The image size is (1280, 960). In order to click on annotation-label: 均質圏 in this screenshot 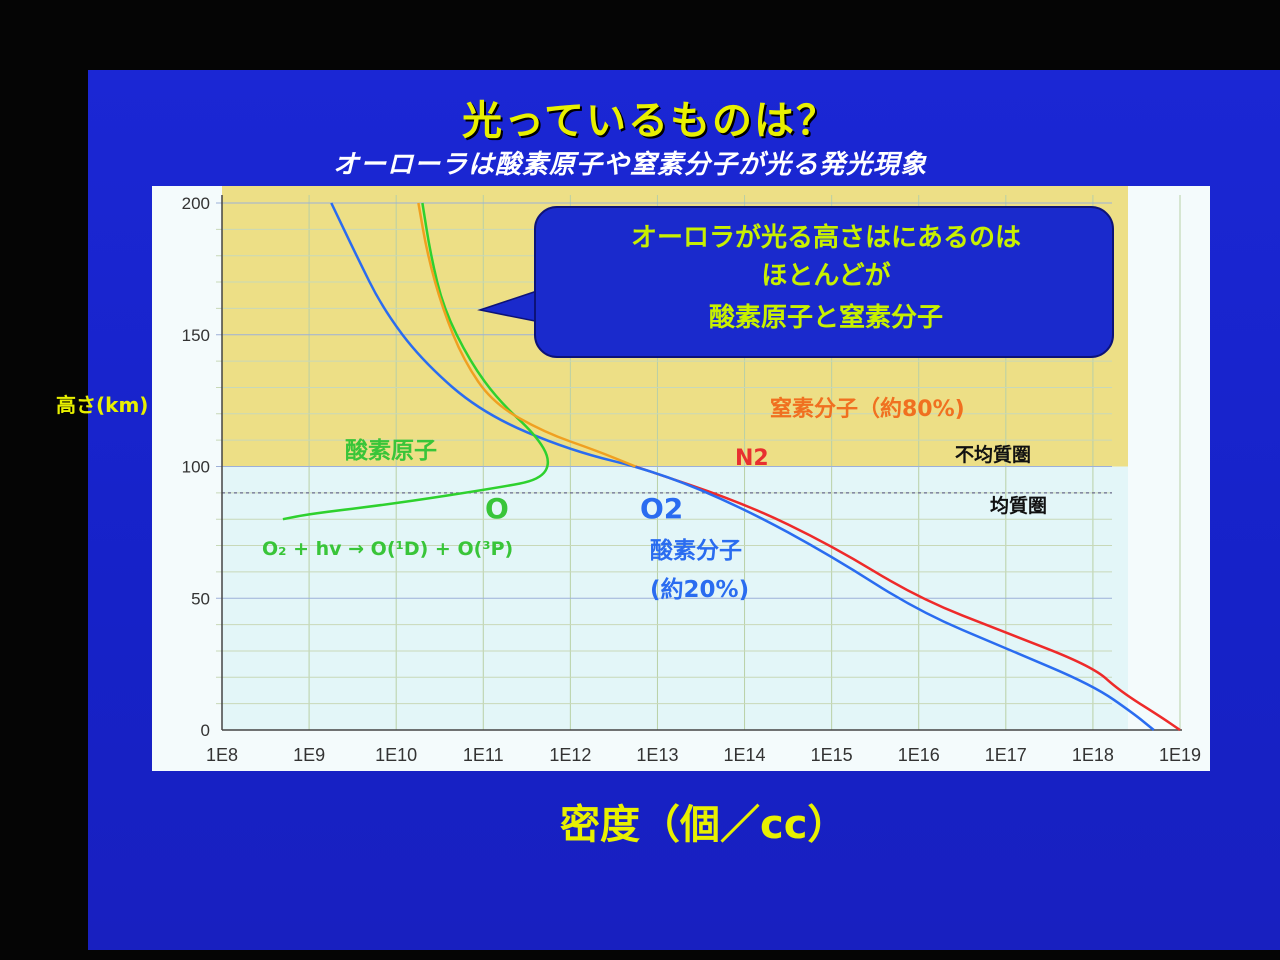, I will do `click(1018, 505)`.